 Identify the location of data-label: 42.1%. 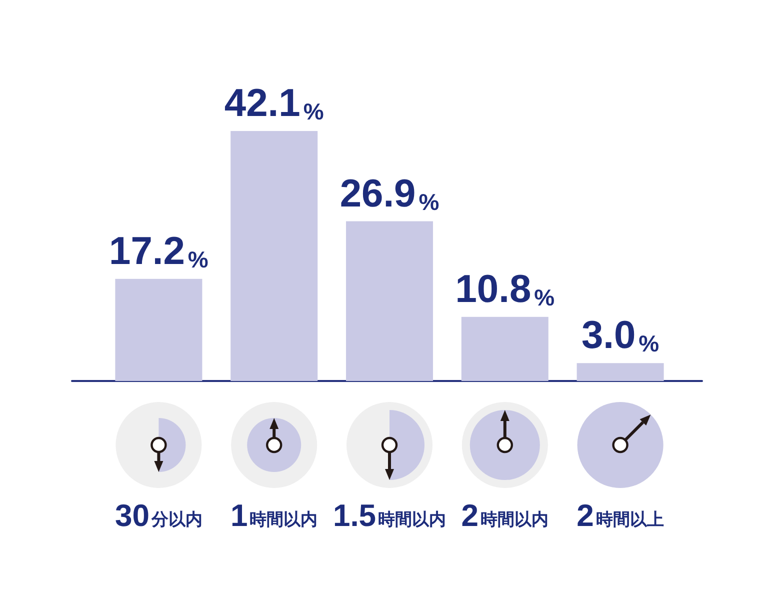
(274, 103).